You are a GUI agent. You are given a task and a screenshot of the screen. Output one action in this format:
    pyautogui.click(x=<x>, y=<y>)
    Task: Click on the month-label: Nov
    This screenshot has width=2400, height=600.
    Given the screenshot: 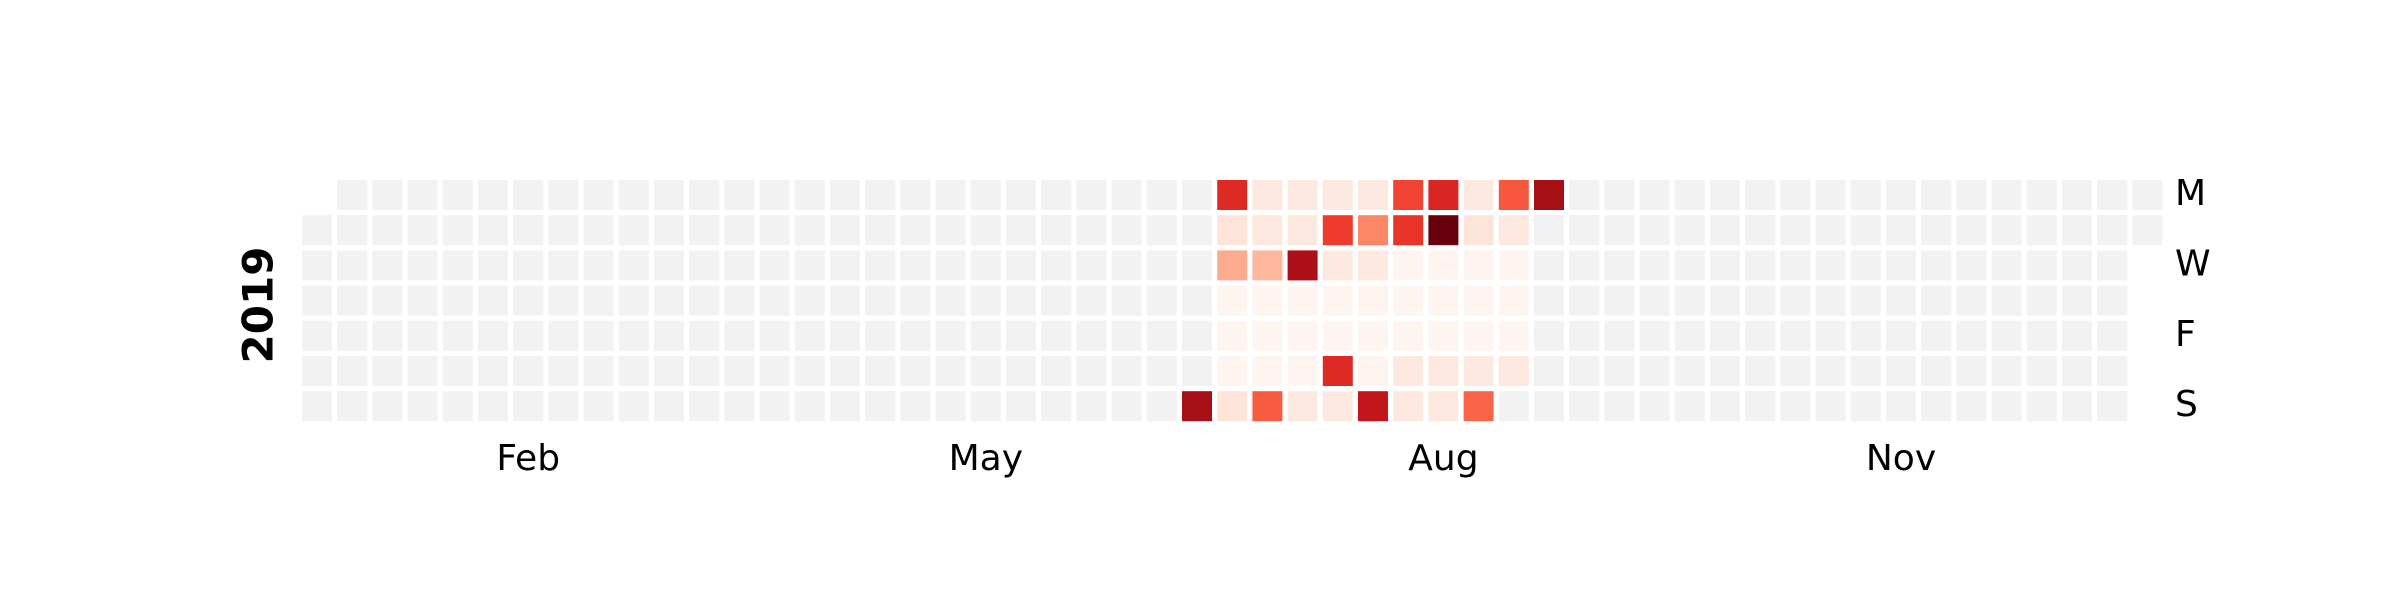 What is the action you would take?
    pyautogui.click(x=1901, y=458)
    